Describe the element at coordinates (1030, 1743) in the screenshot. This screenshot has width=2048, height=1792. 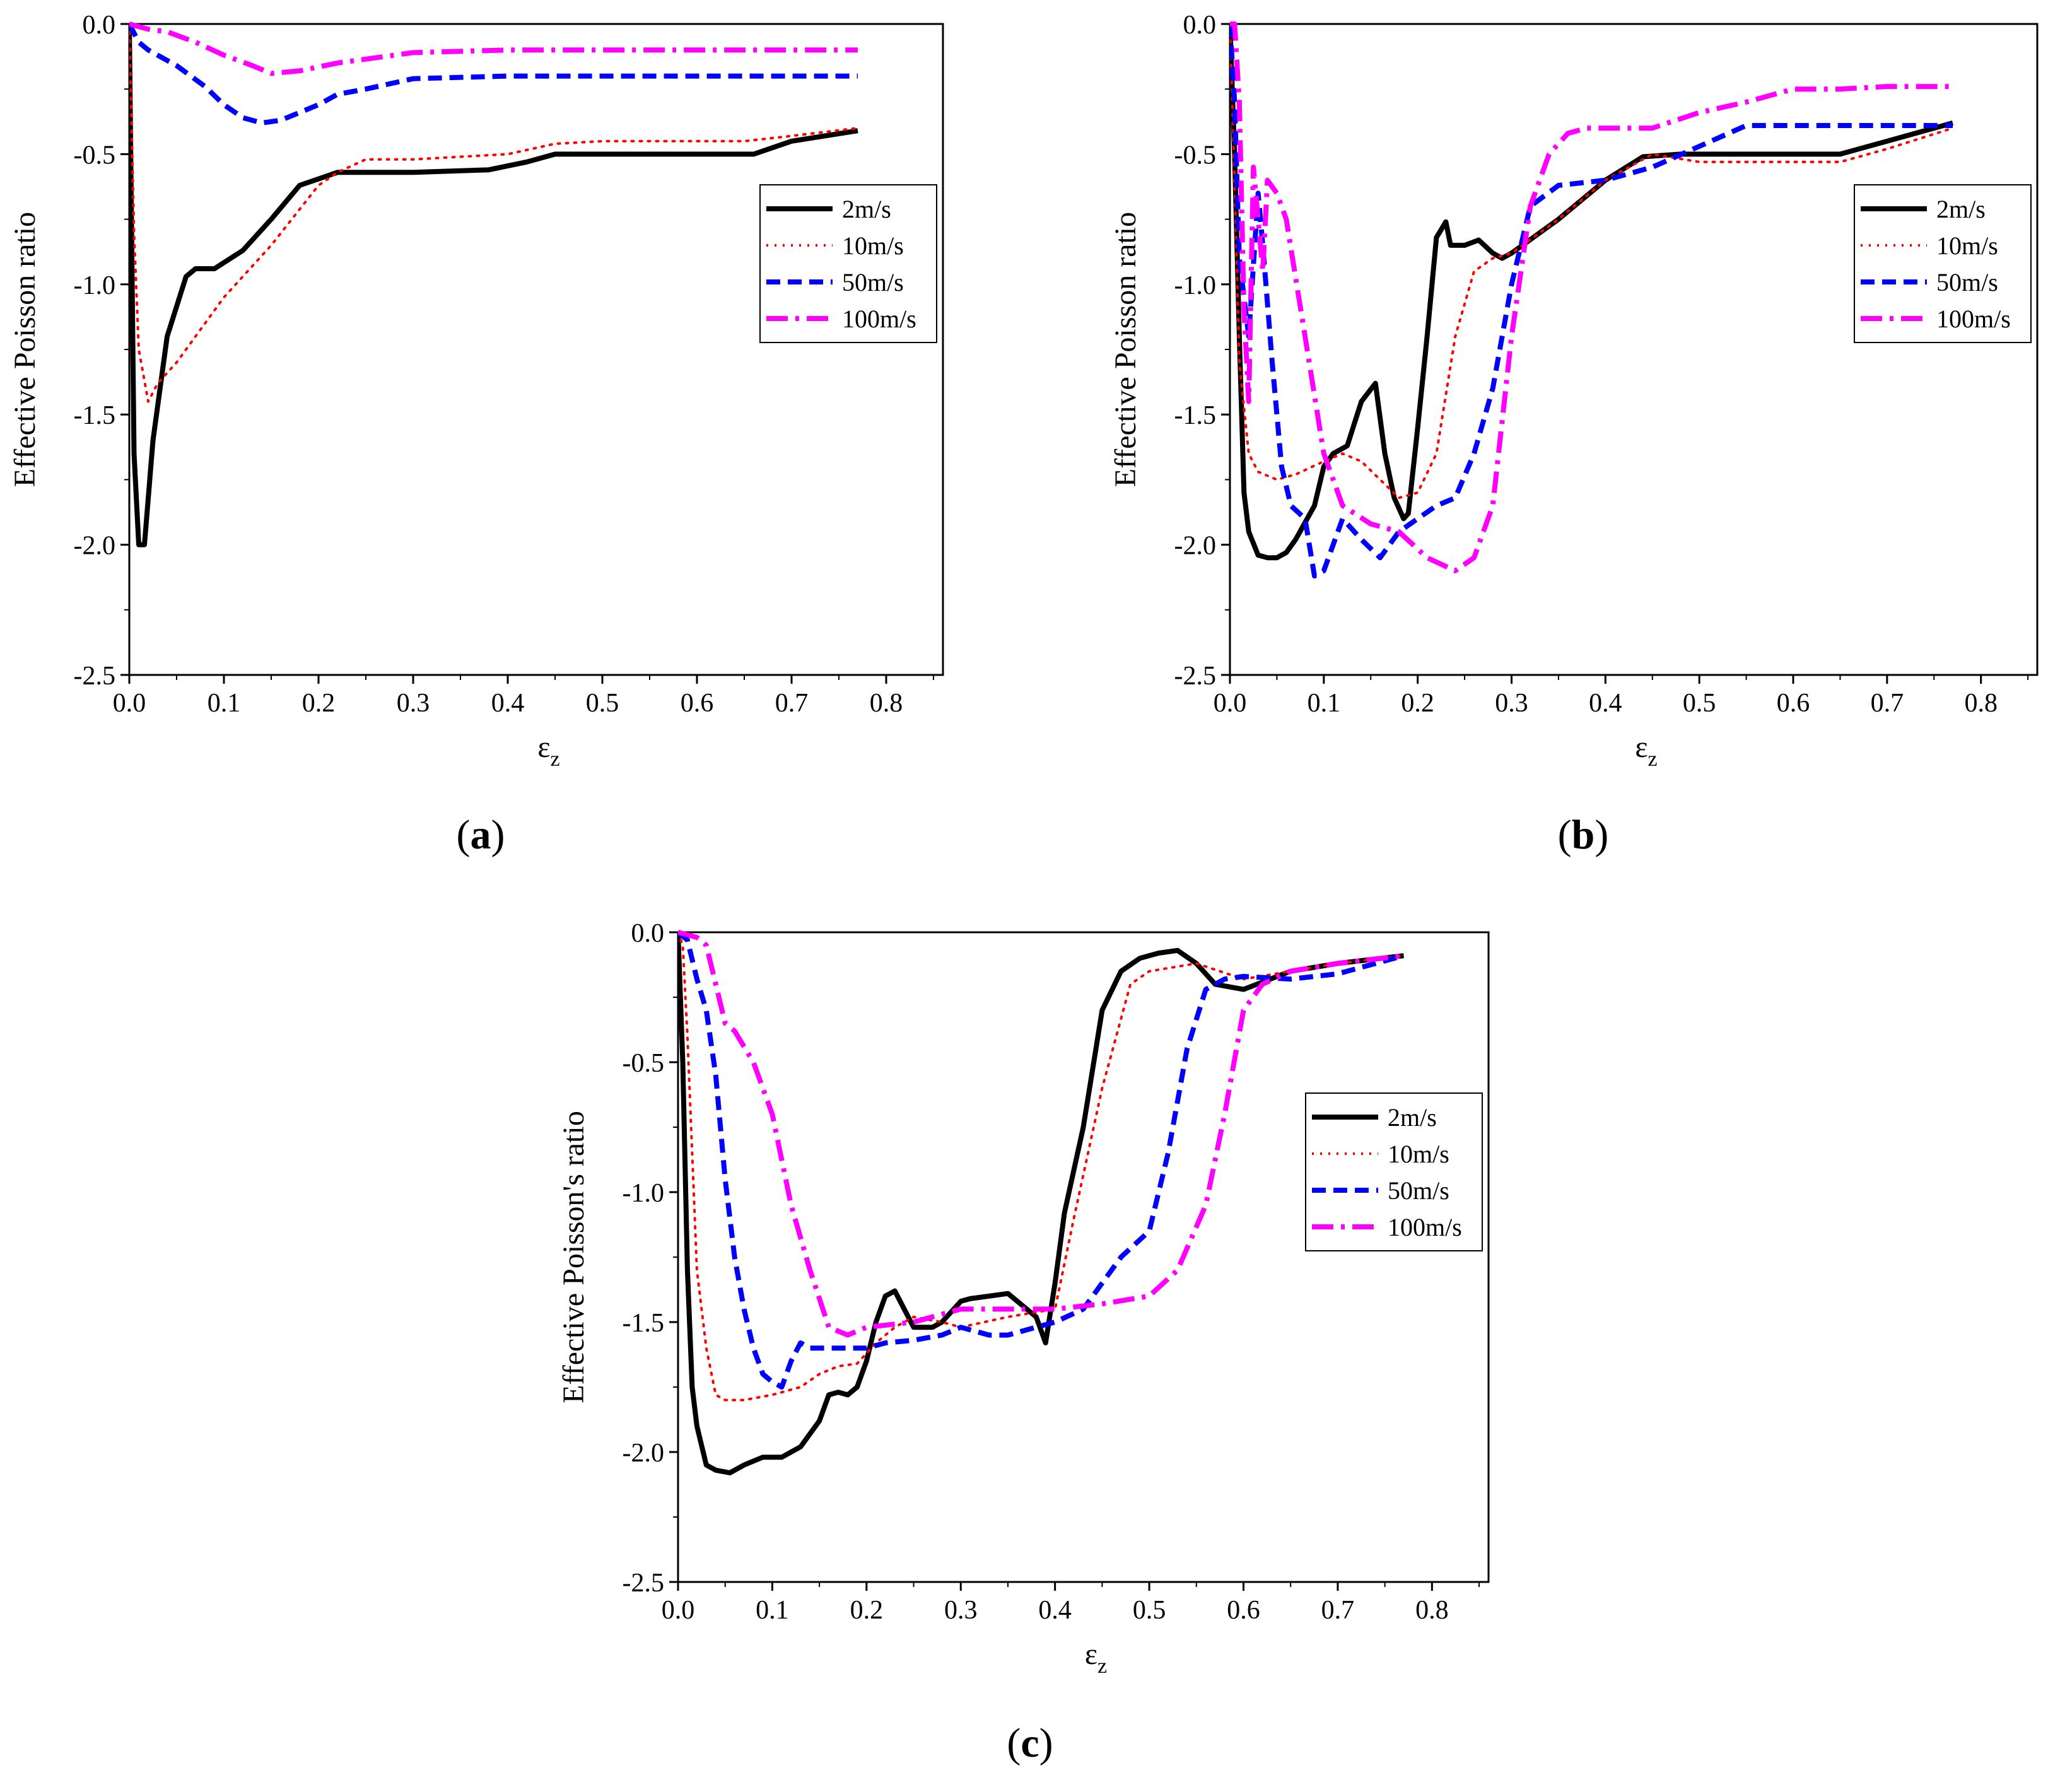
I see `panel-label: (c)` at that location.